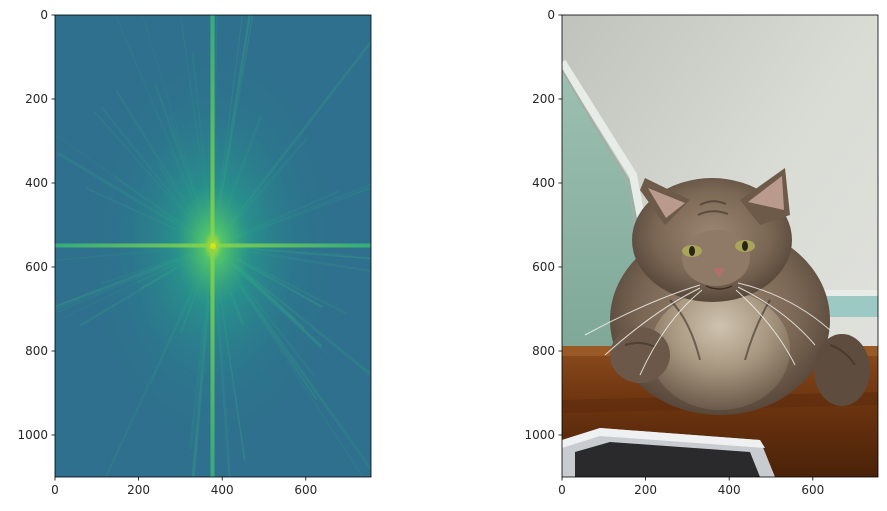 This screenshot has width=887, height=511. Describe the element at coordinates (44, 15) in the screenshot. I see `spectrum-y-tick-label: 0` at that location.